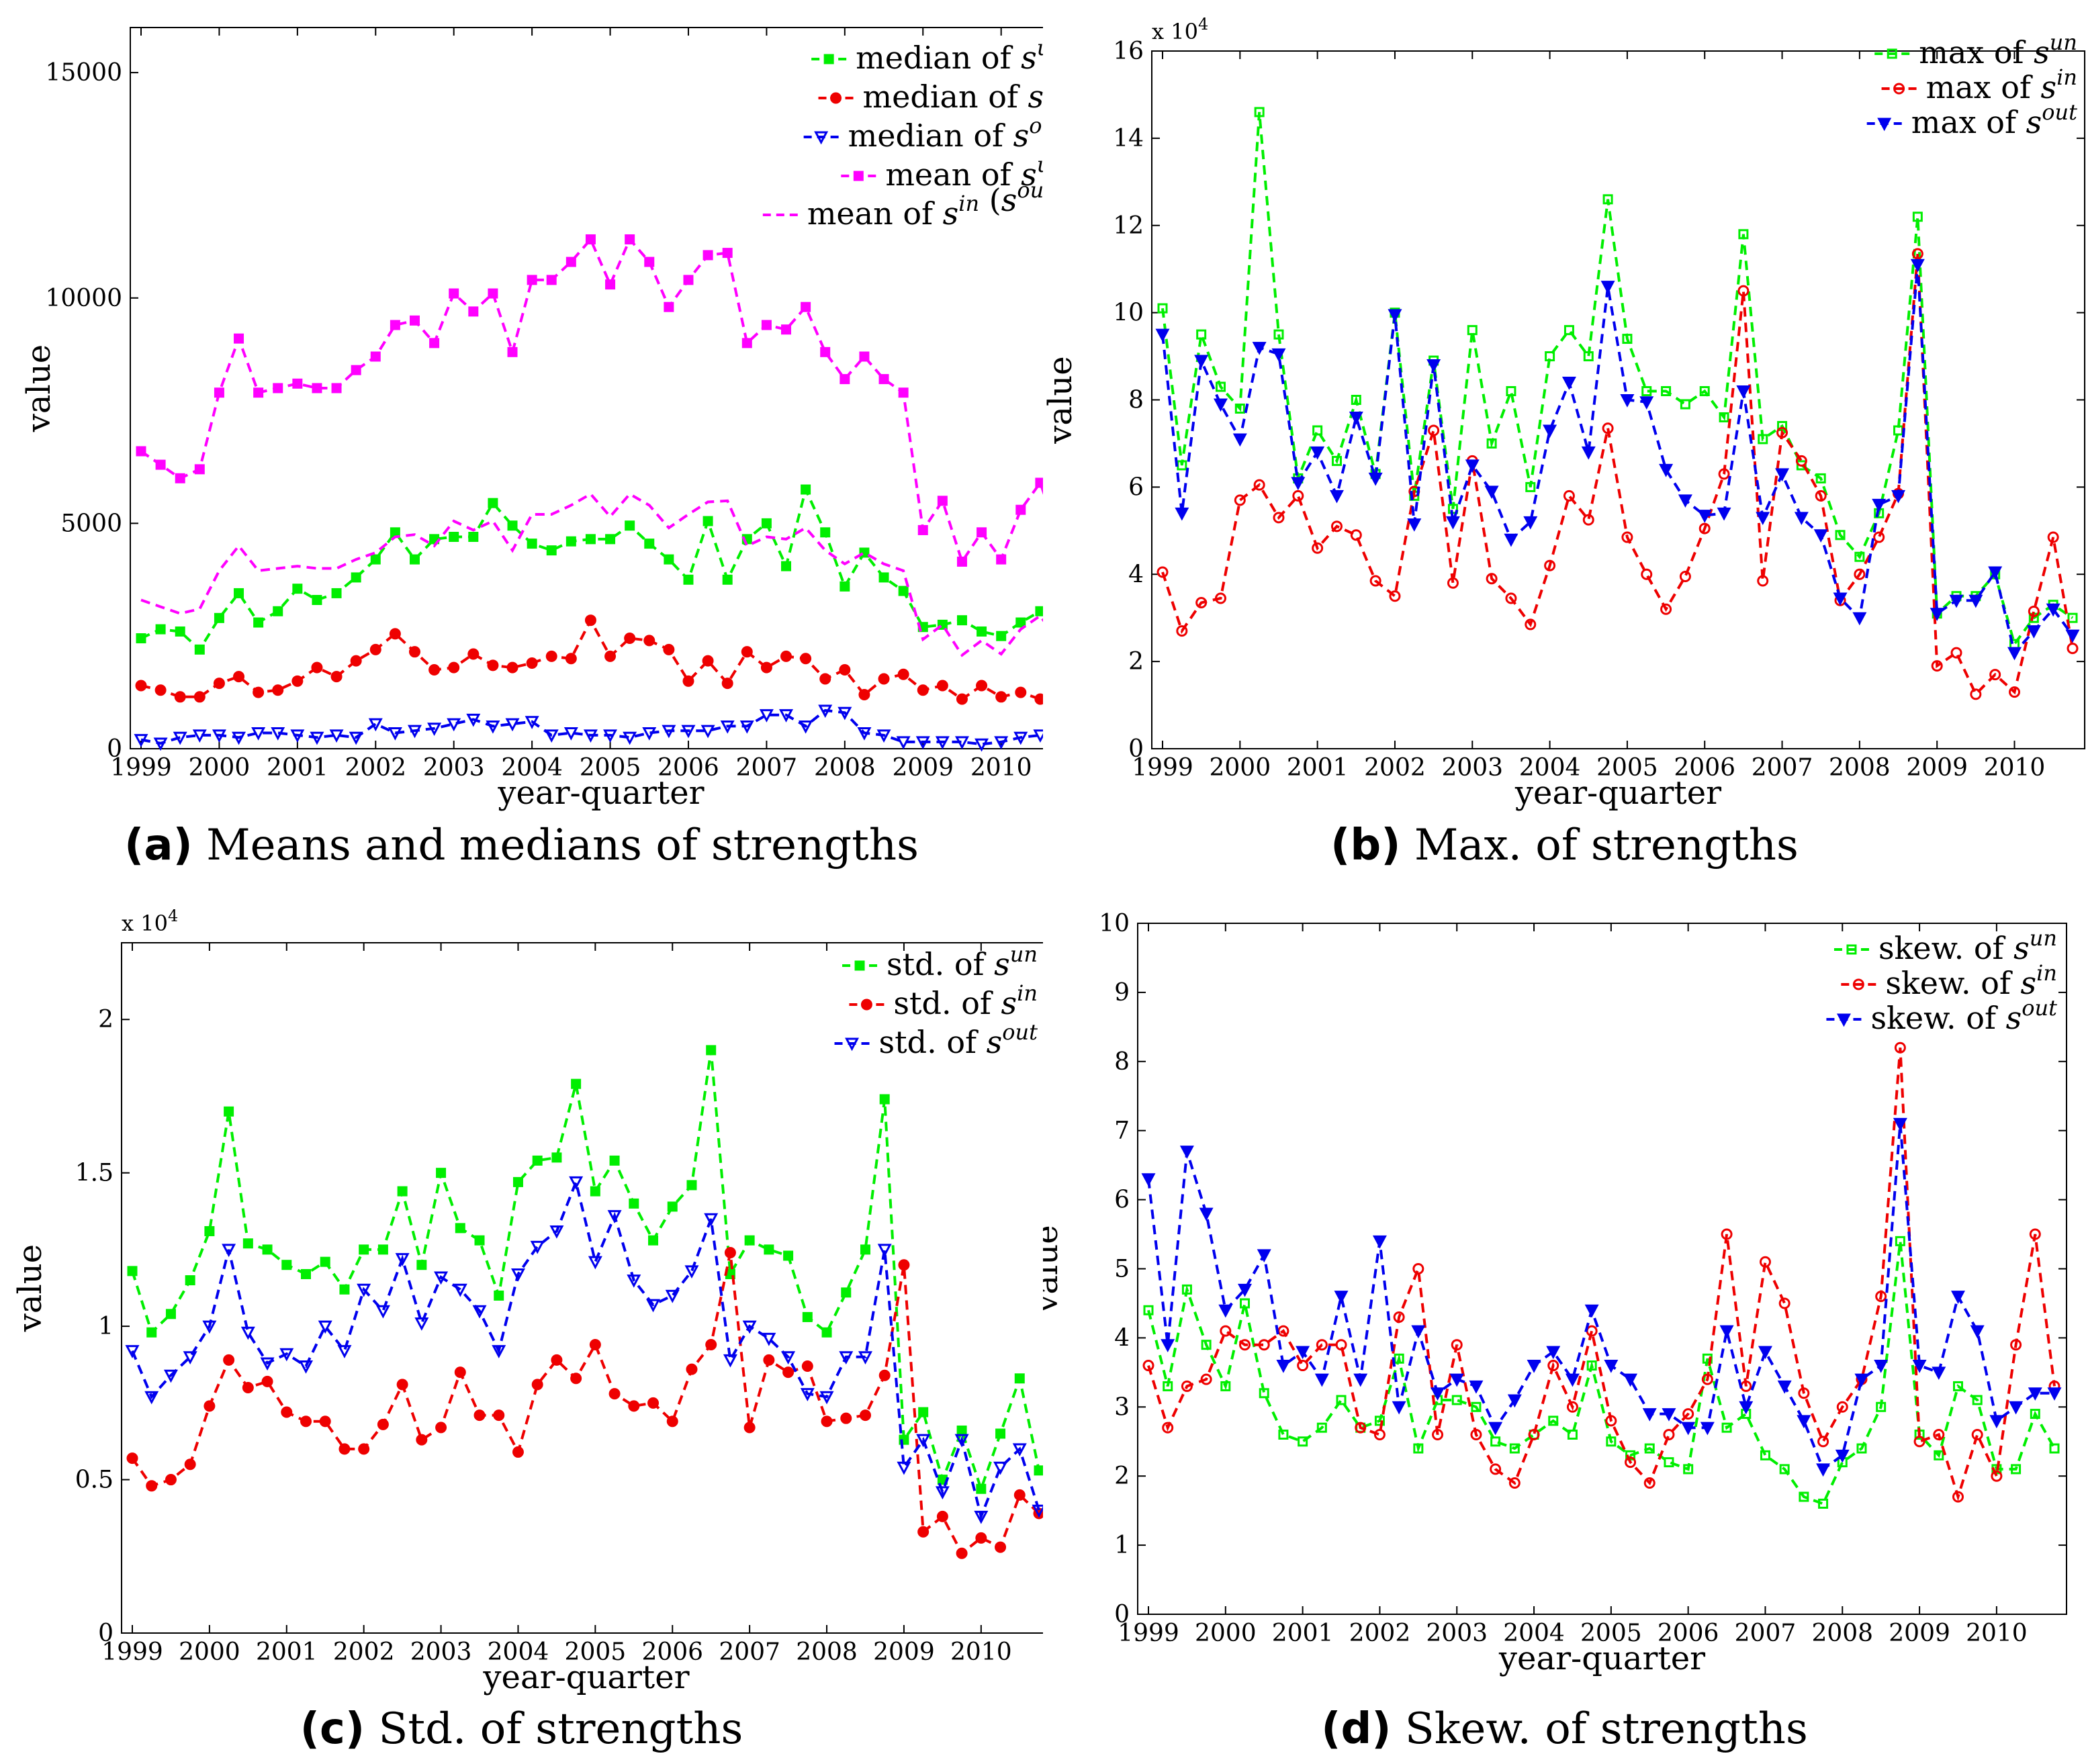 The height and width of the screenshot is (1764, 2086). Describe the element at coordinates (441, 1652) in the screenshot. I see `chart-c-xtick-label: 2003` at that location.